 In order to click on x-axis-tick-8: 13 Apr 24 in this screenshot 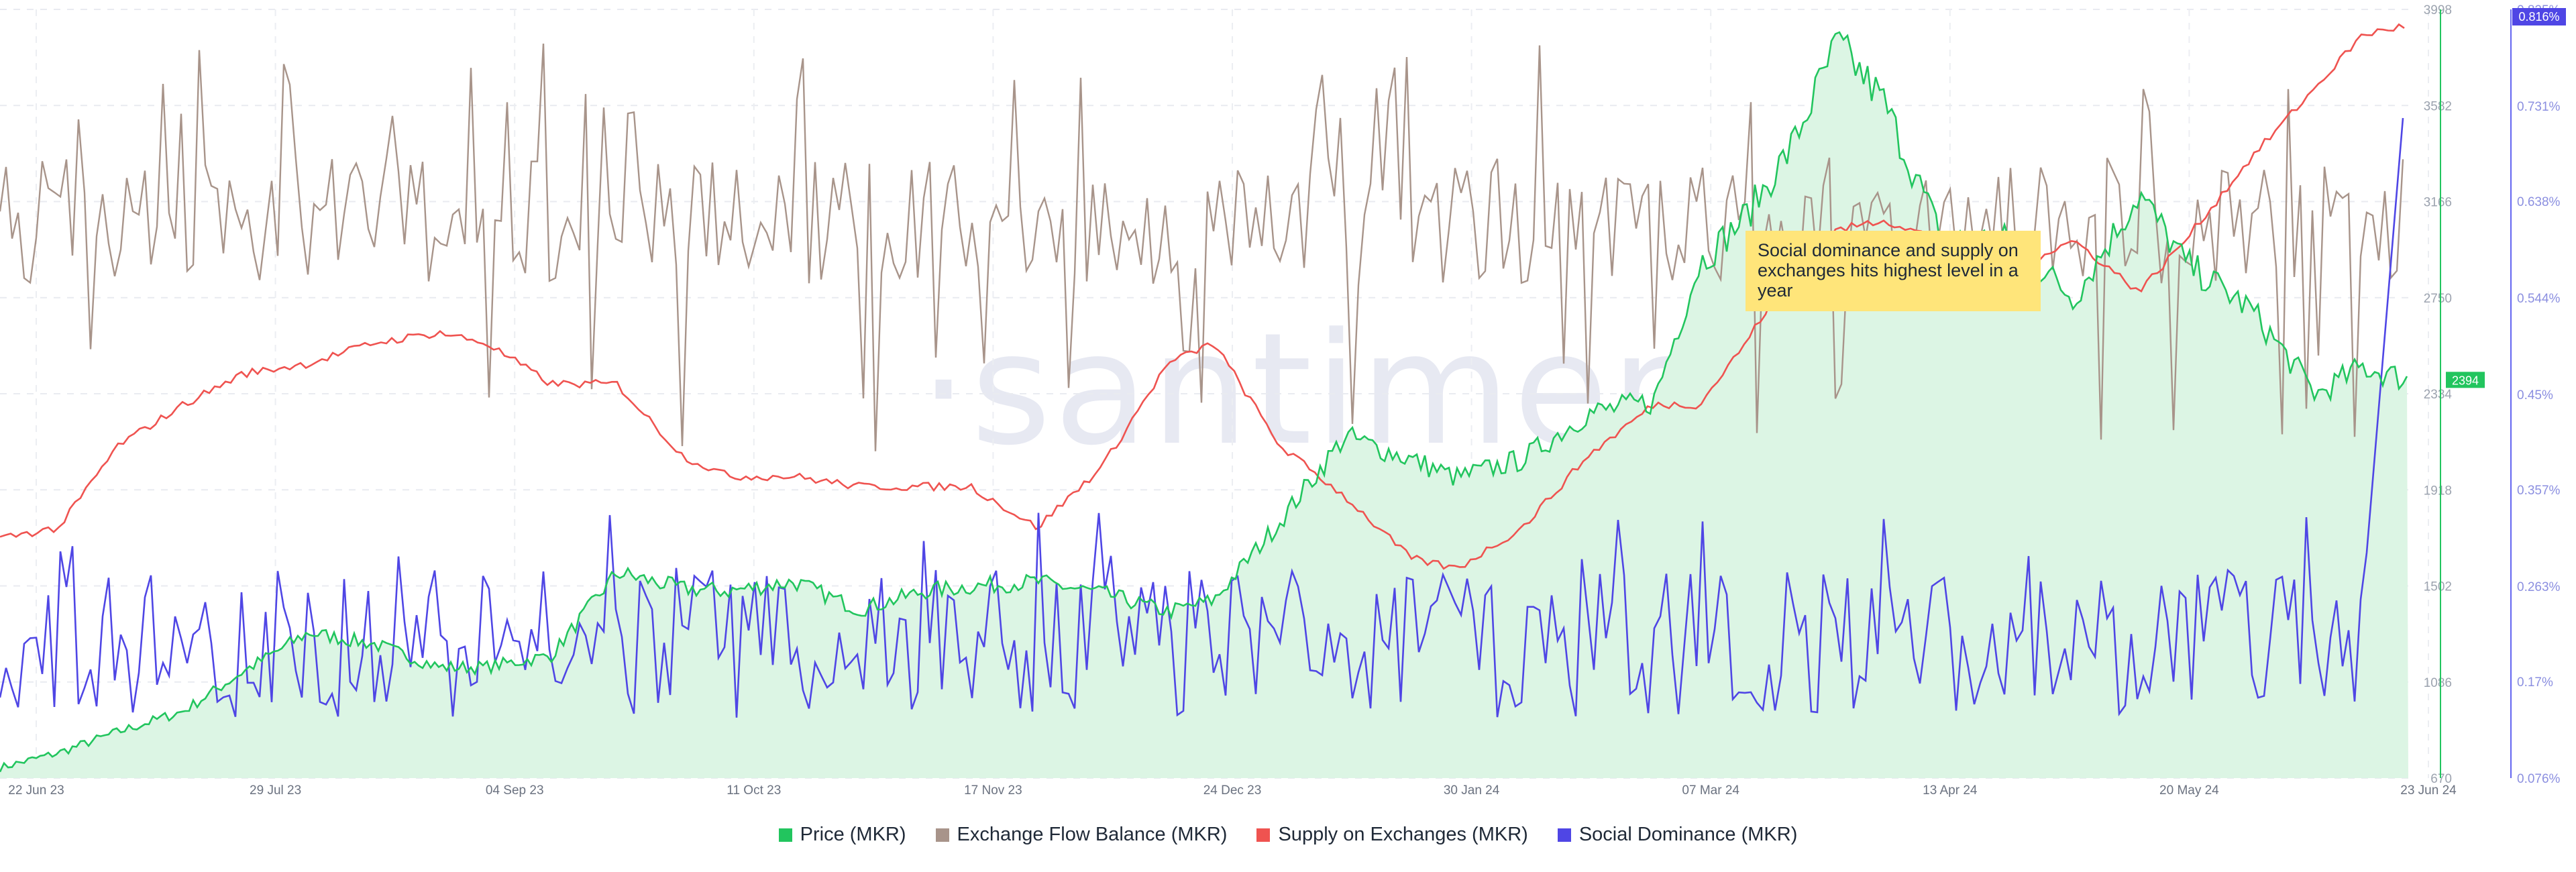, I will do `click(1950, 790)`.